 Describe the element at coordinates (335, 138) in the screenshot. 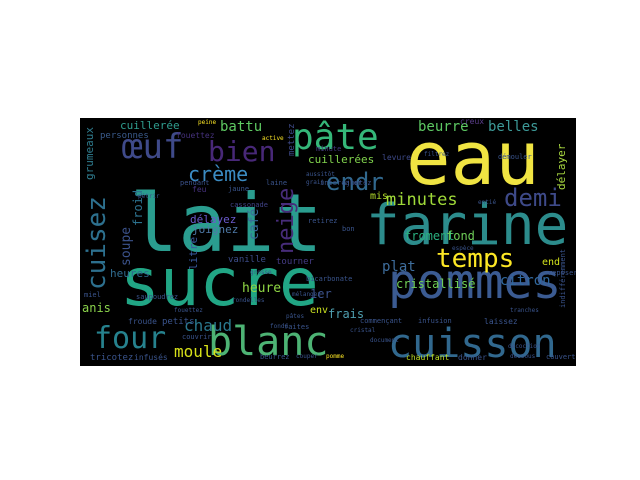

I see `word-pate: pâte` at that location.